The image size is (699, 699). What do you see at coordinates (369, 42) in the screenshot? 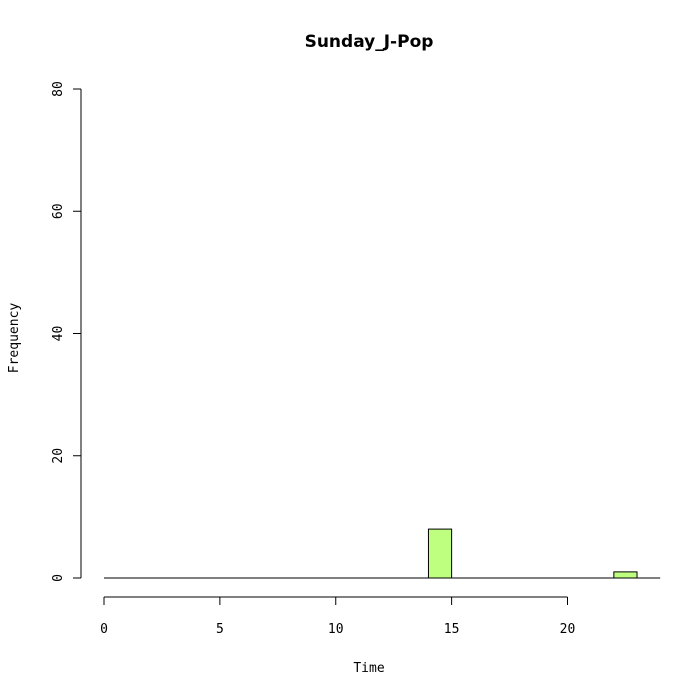
I see `chart-title: Sunday_J-Pop` at bounding box center [369, 42].